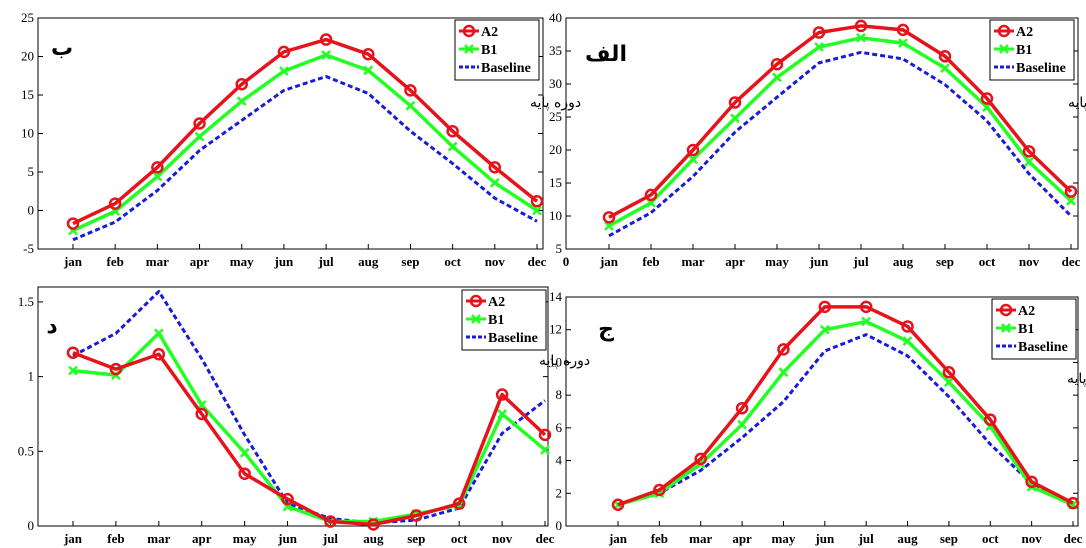 Image resolution: width=1086 pixels, height=548 pixels. What do you see at coordinates (31, 525) in the screenshot?
I see `y-tick-label: 0` at bounding box center [31, 525].